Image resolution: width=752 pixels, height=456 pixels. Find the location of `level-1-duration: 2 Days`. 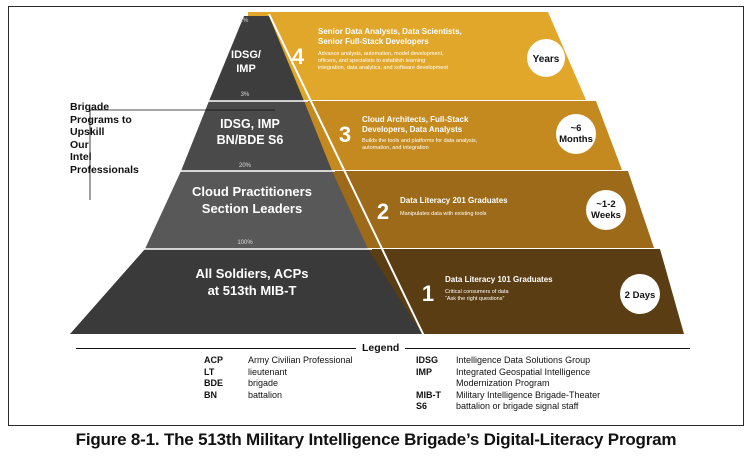

level-1-duration: 2 Days is located at coordinates (640, 295).